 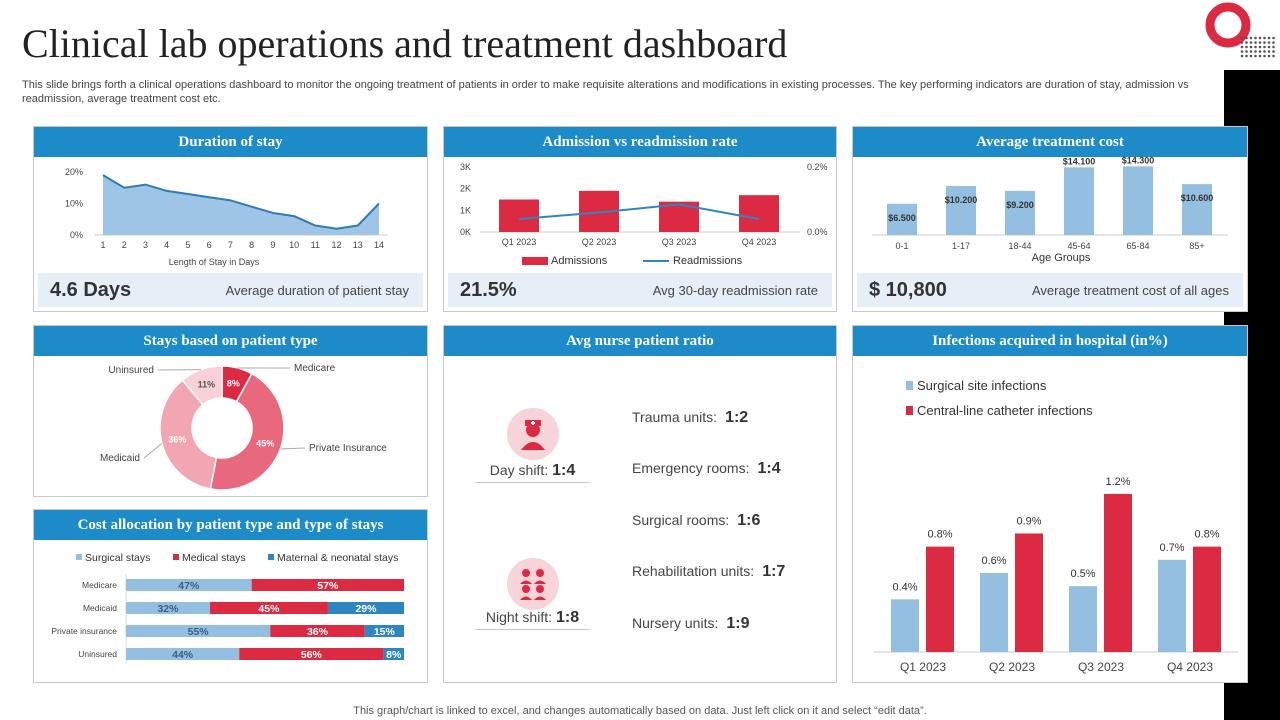 What do you see at coordinates (901, 246) in the screenshot?
I see `x-tick-label: 0-1` at bounding box center [901, 246].